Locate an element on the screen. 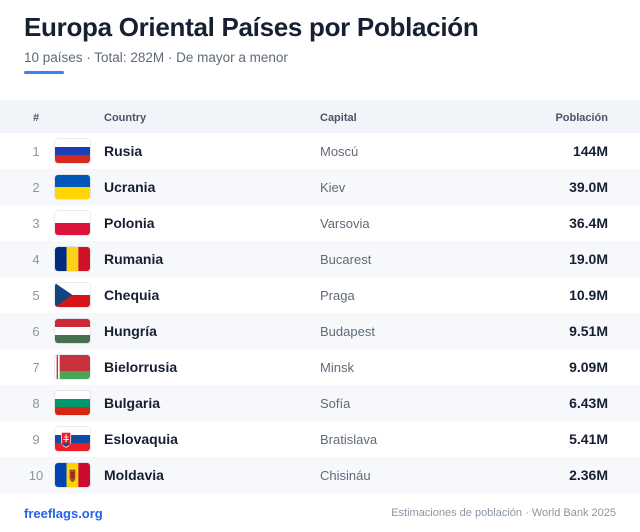  table-row: 10 Moldavia Chisináu 2.36M is located at coordinates (320, 475).